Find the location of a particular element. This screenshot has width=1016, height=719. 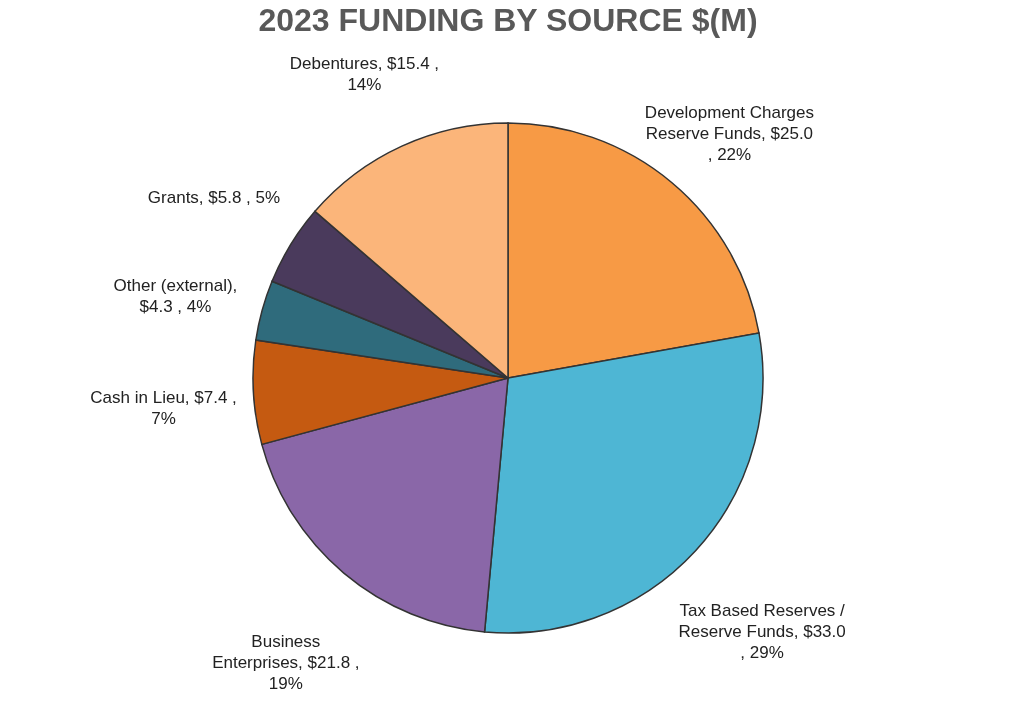

slice-label: Other (external), $4.3 , 4% is located at coordinates (175, 296).